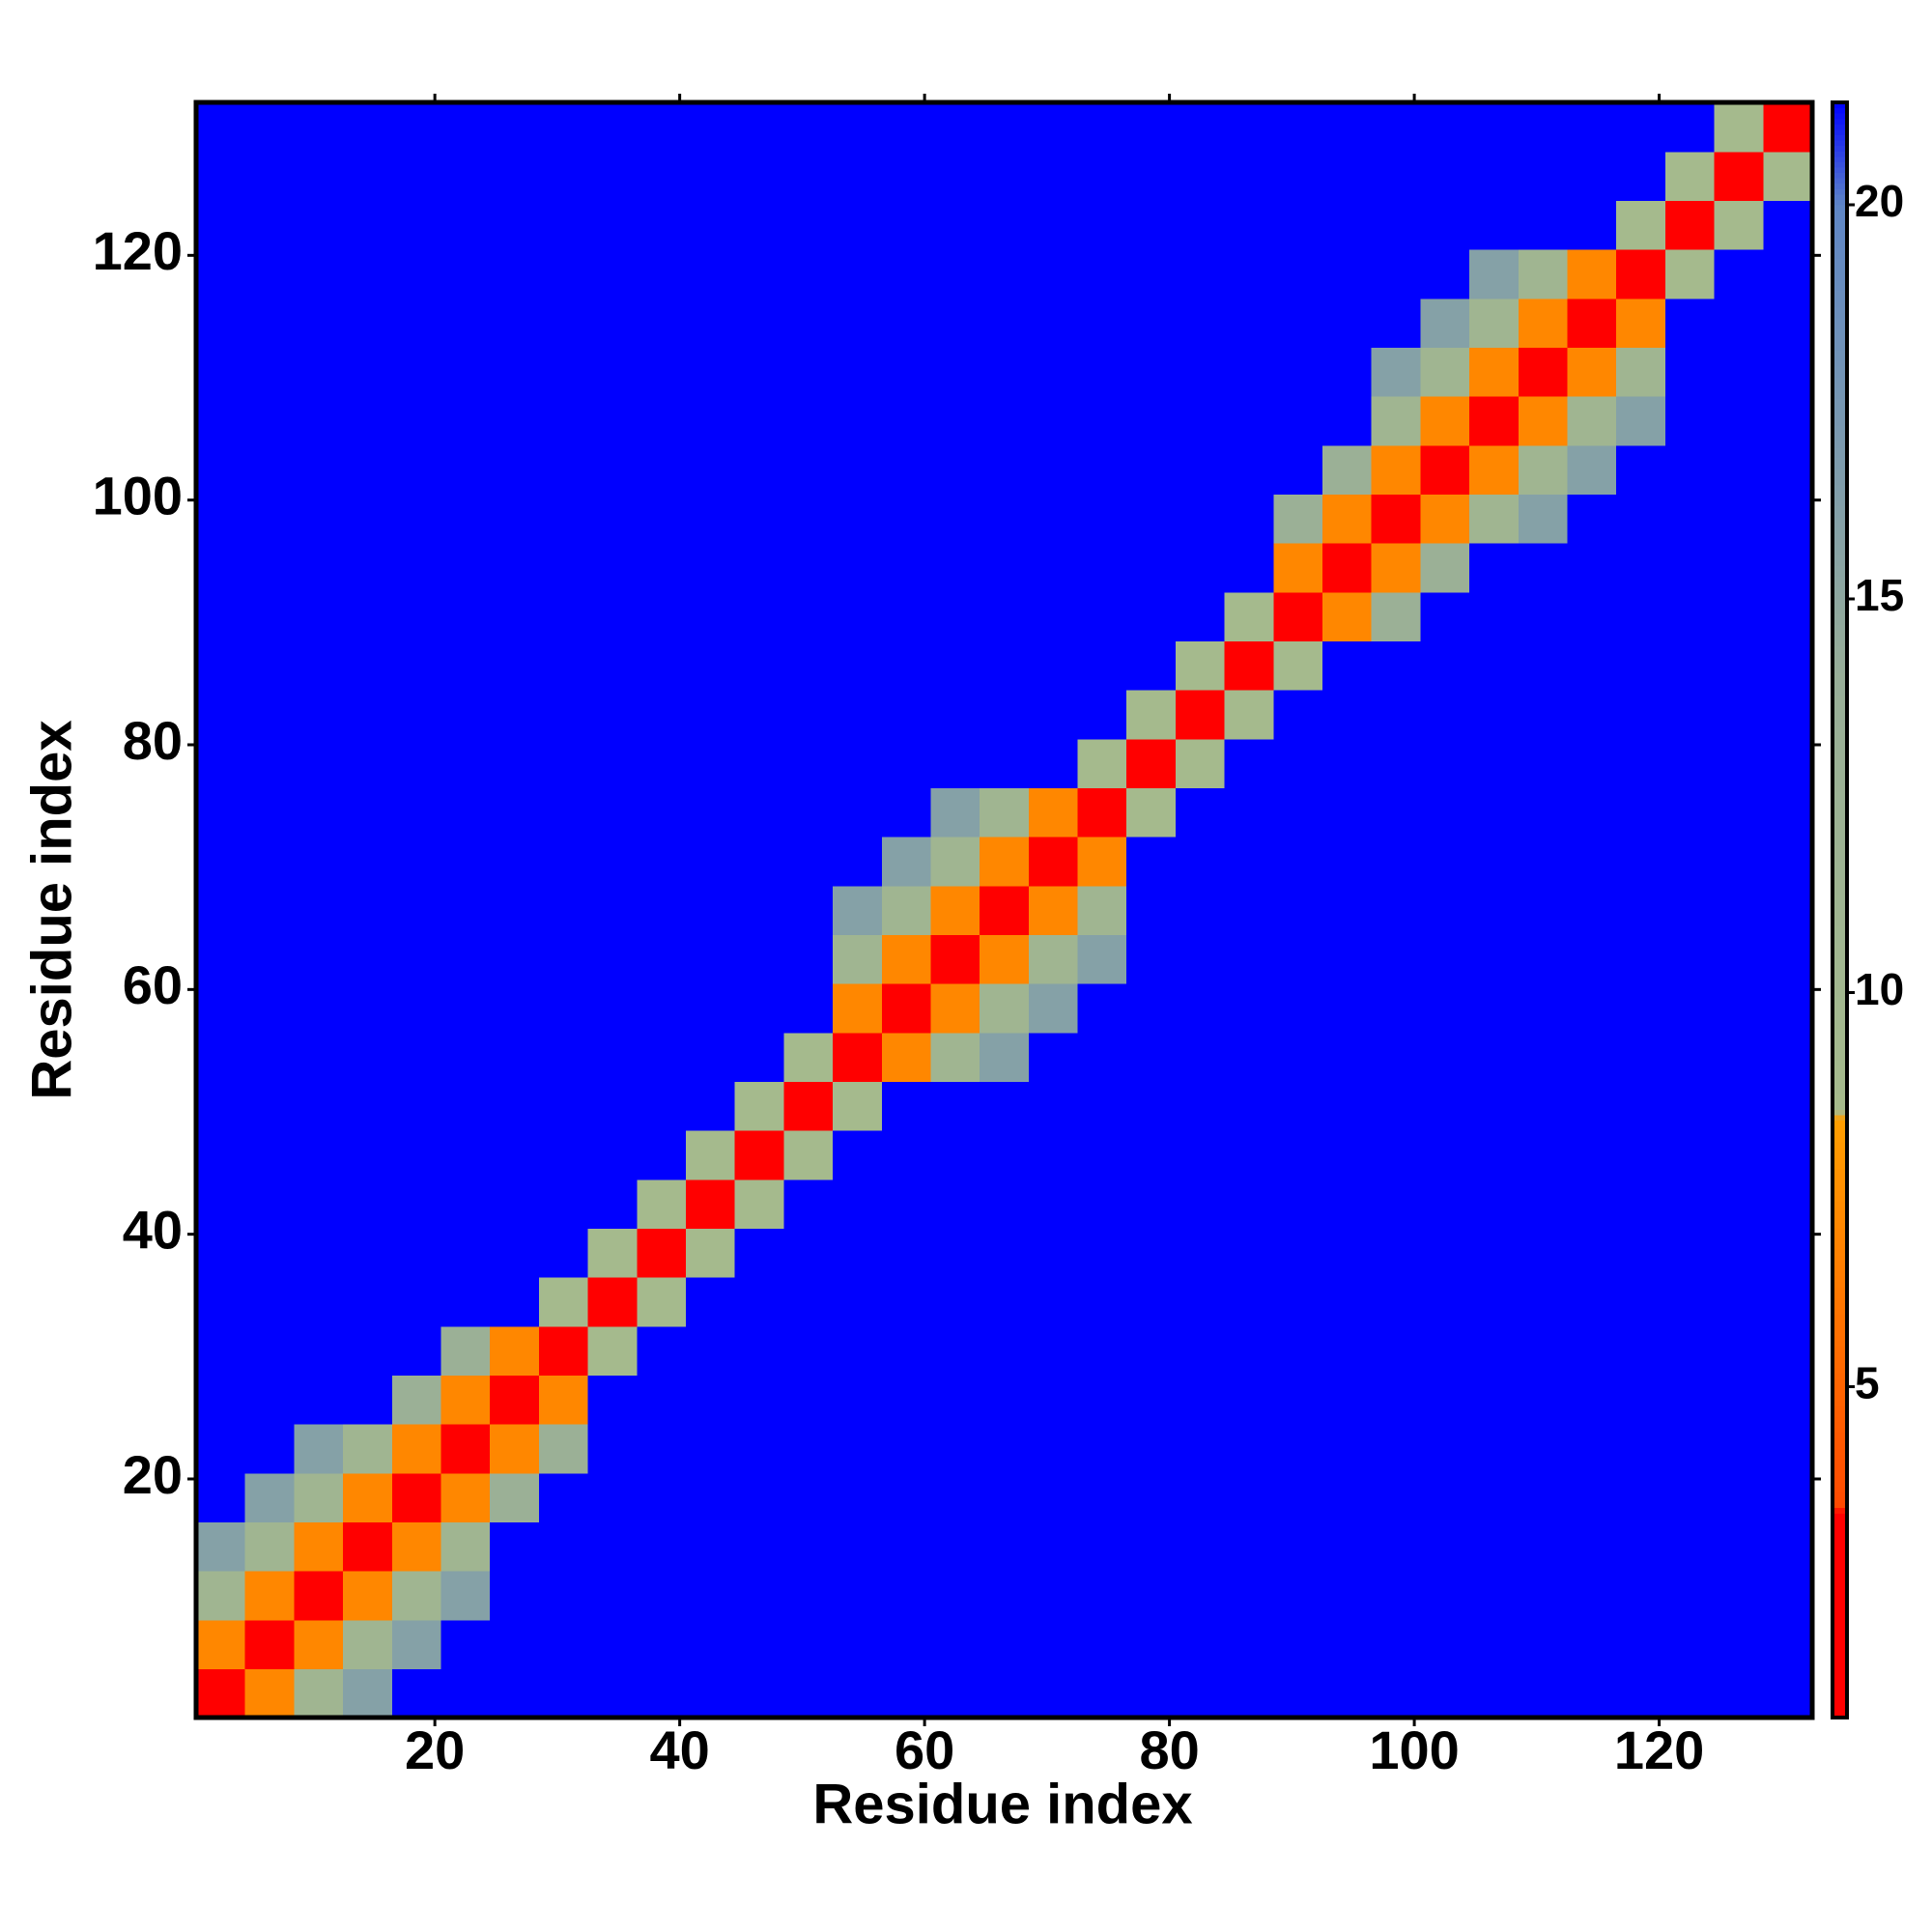  What do you see at coordinates (153, 740) in the screenshot?
I see `y-tick-label: 80` at bounding box center [153, 740].